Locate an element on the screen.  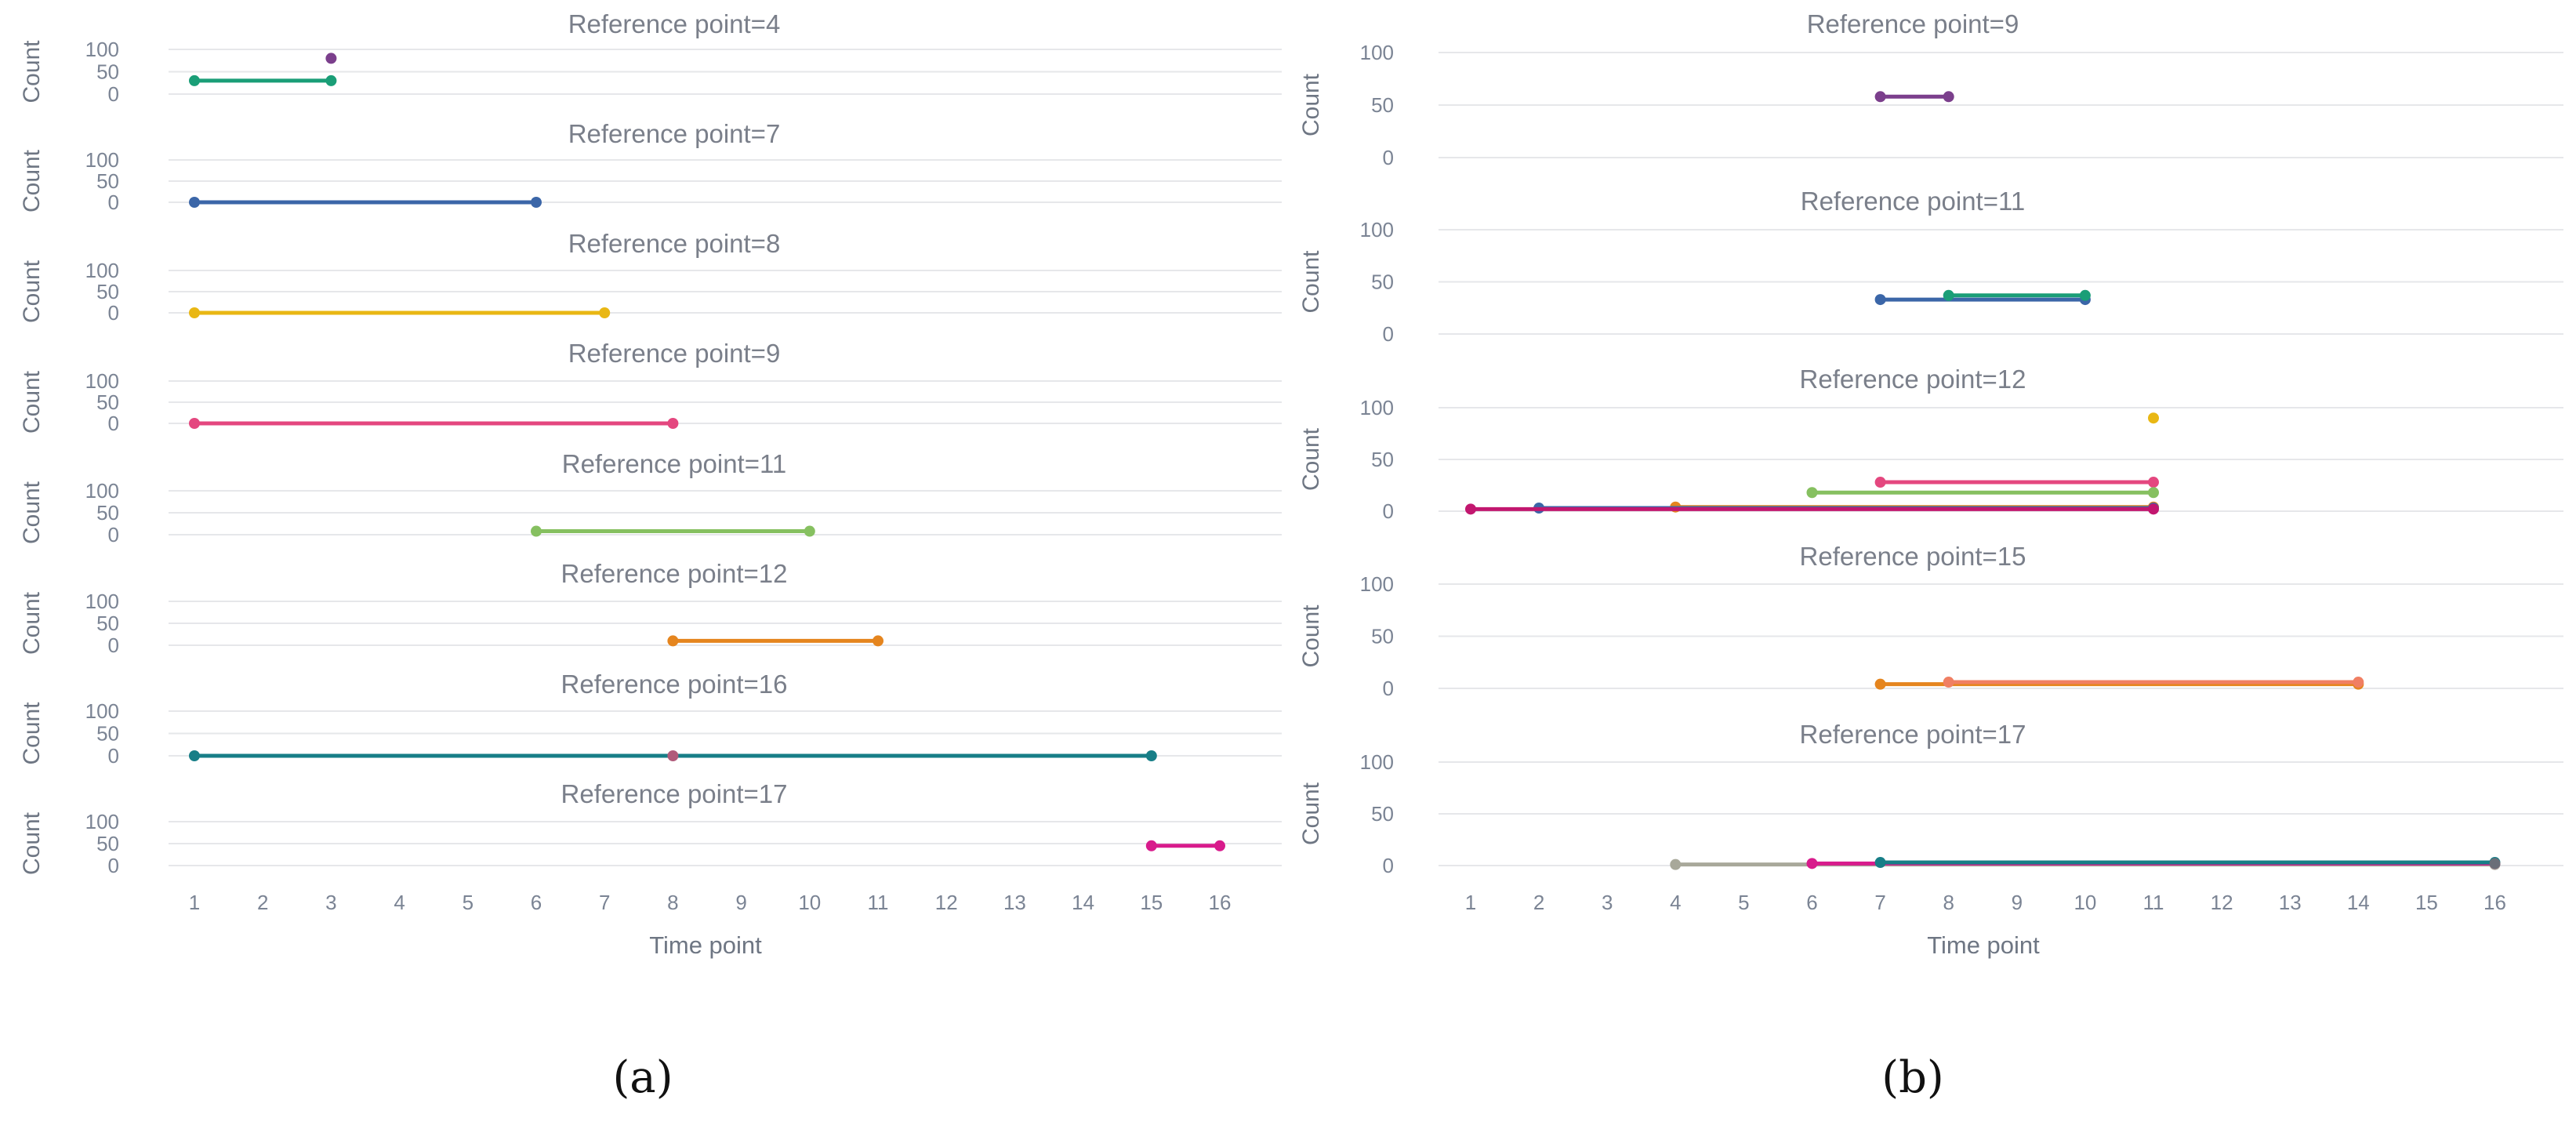
panel-4: 0 50 100 Count Reference point=15 is located at coordinates (1930, 621).